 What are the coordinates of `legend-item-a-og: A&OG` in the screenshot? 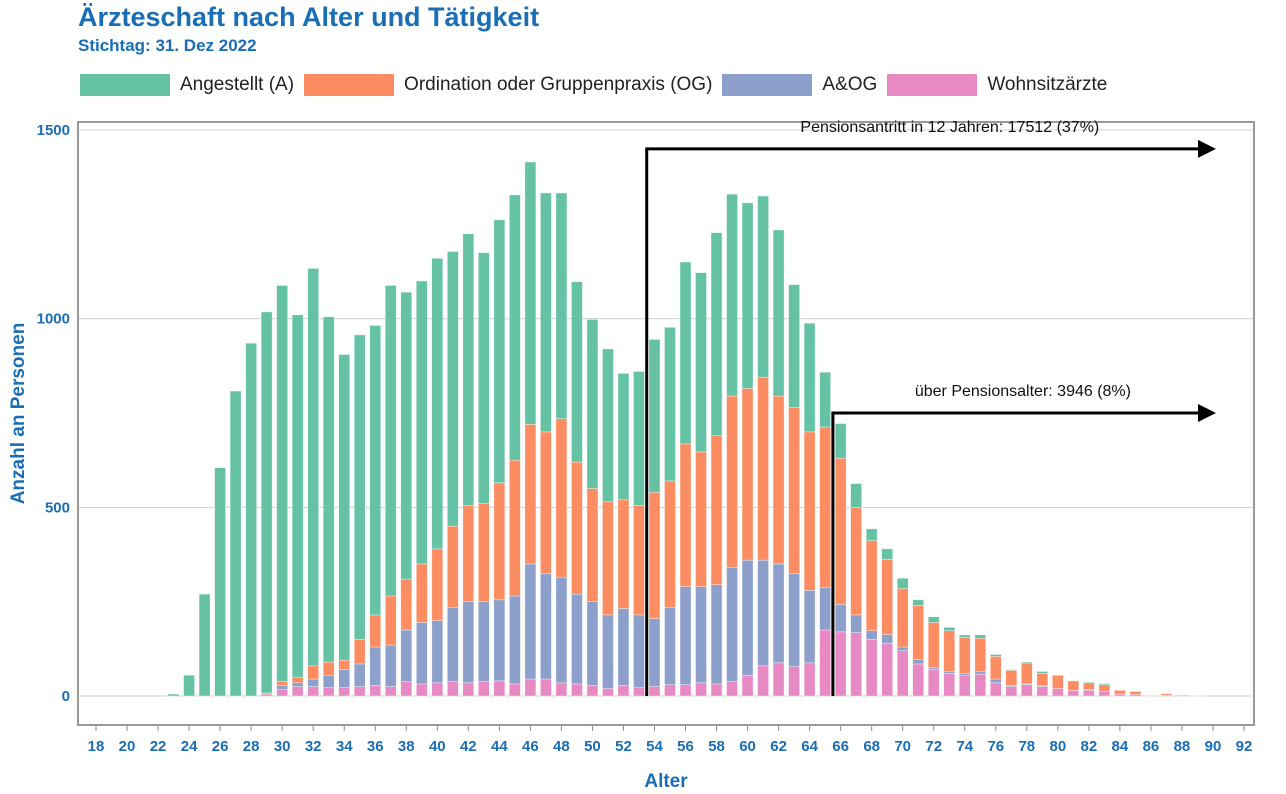 It's located at (799, 85).